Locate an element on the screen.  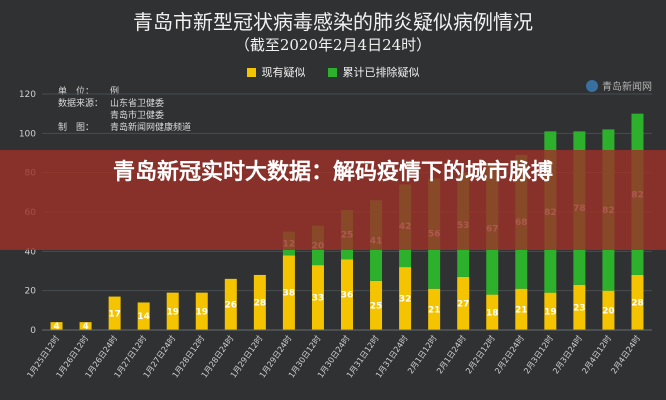
data-label-current: 36 is located at coordinates (347, 296).